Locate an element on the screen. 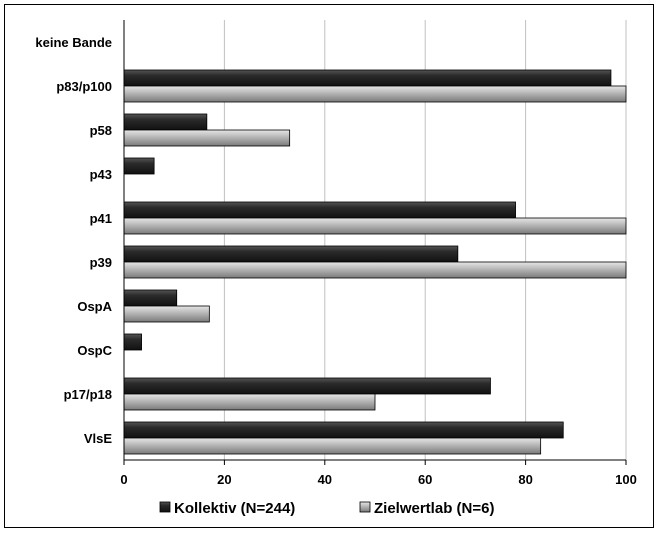  category-label: p83/p100 is located at coordinates (84, 86).